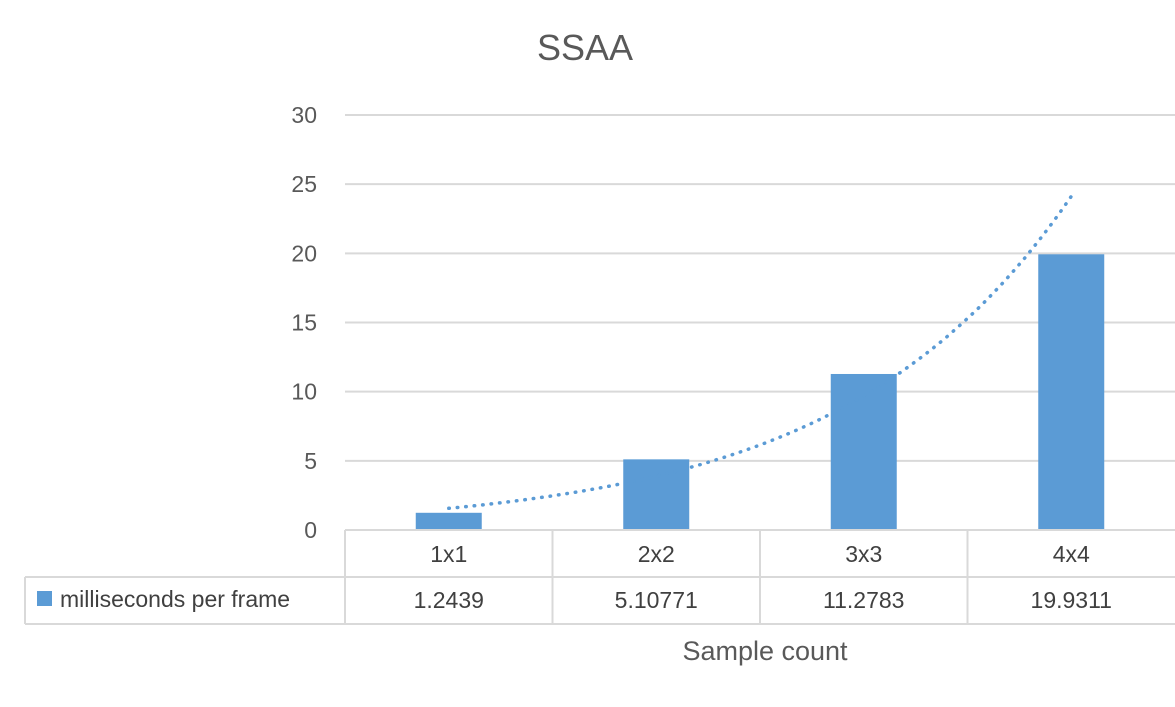 The height and width of the screenshot is (707, 1175). I want to click on data-value-label: 11.2783, so click(863, 600).